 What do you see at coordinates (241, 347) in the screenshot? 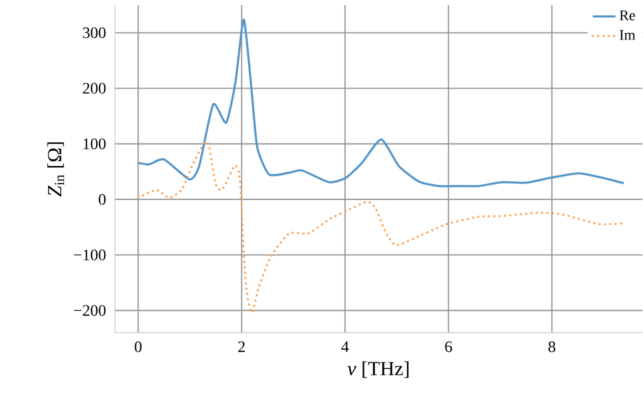
I see `x-tick-label: 2` at bounding box center [241, 347].